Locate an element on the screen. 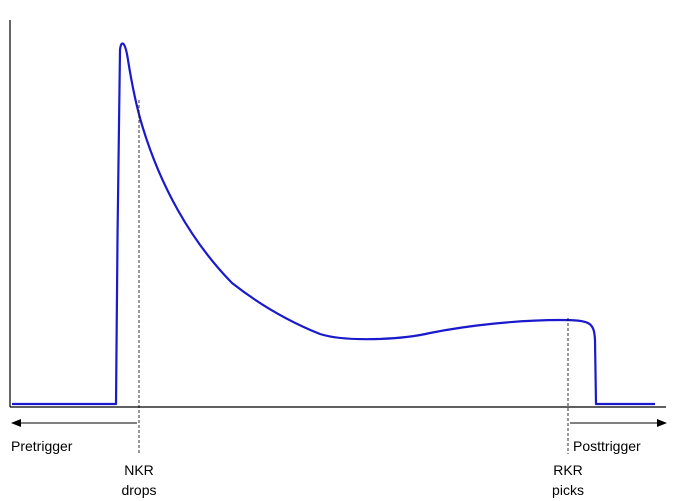 Image resolution: width=678 pixels, height=501 pixels. posttrigger-label: Posttrigger is located at coordinates (607, 446).